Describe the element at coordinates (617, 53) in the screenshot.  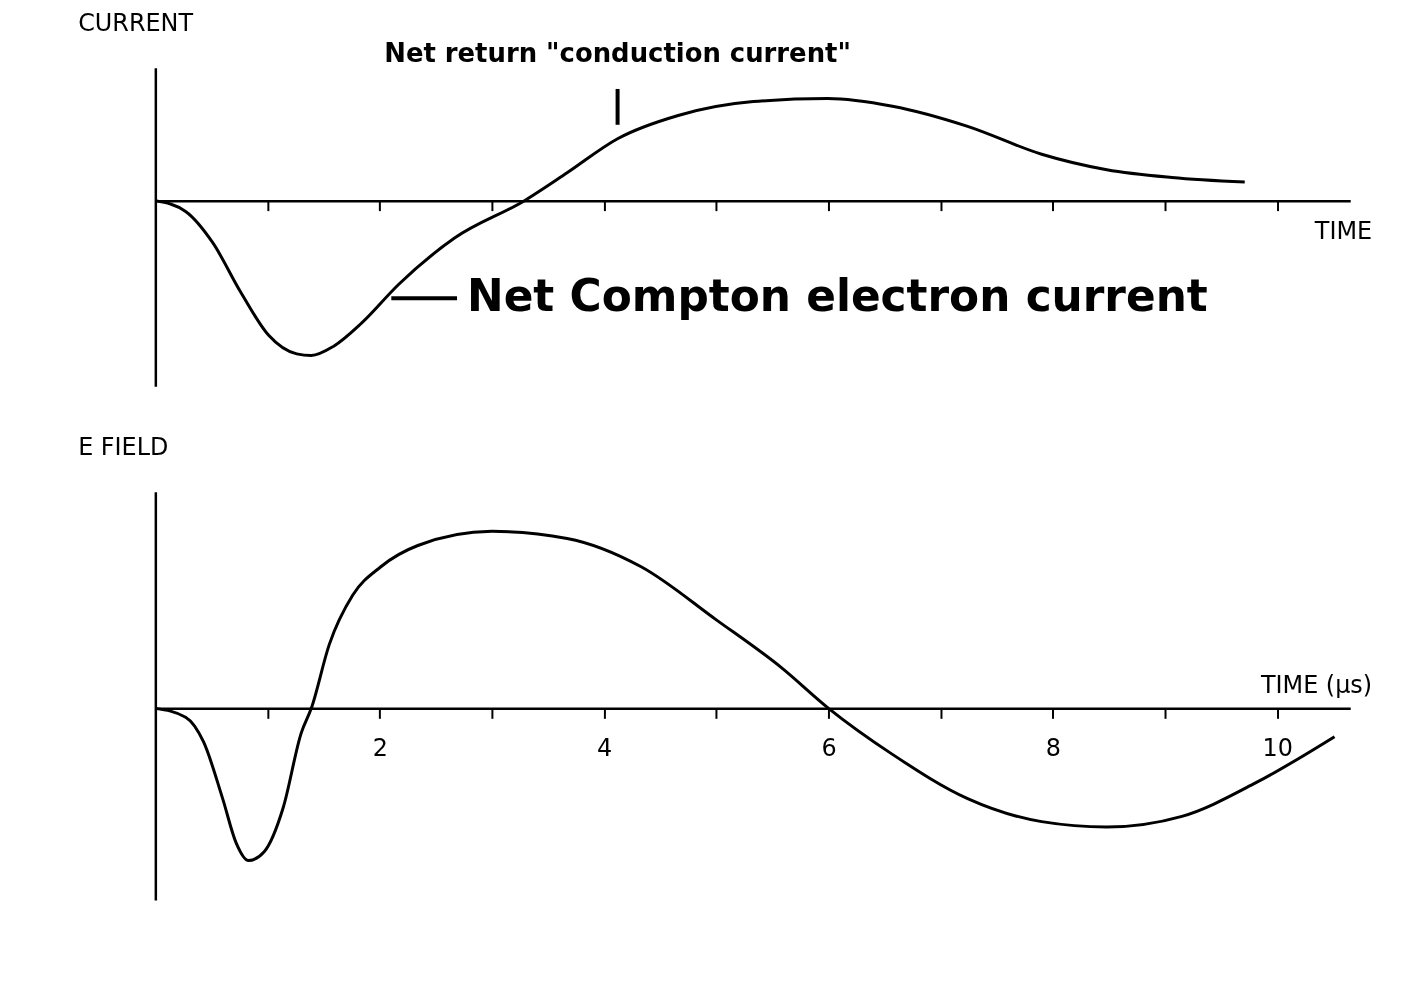
I see `annotation: Net return "conduction current"` at that location.